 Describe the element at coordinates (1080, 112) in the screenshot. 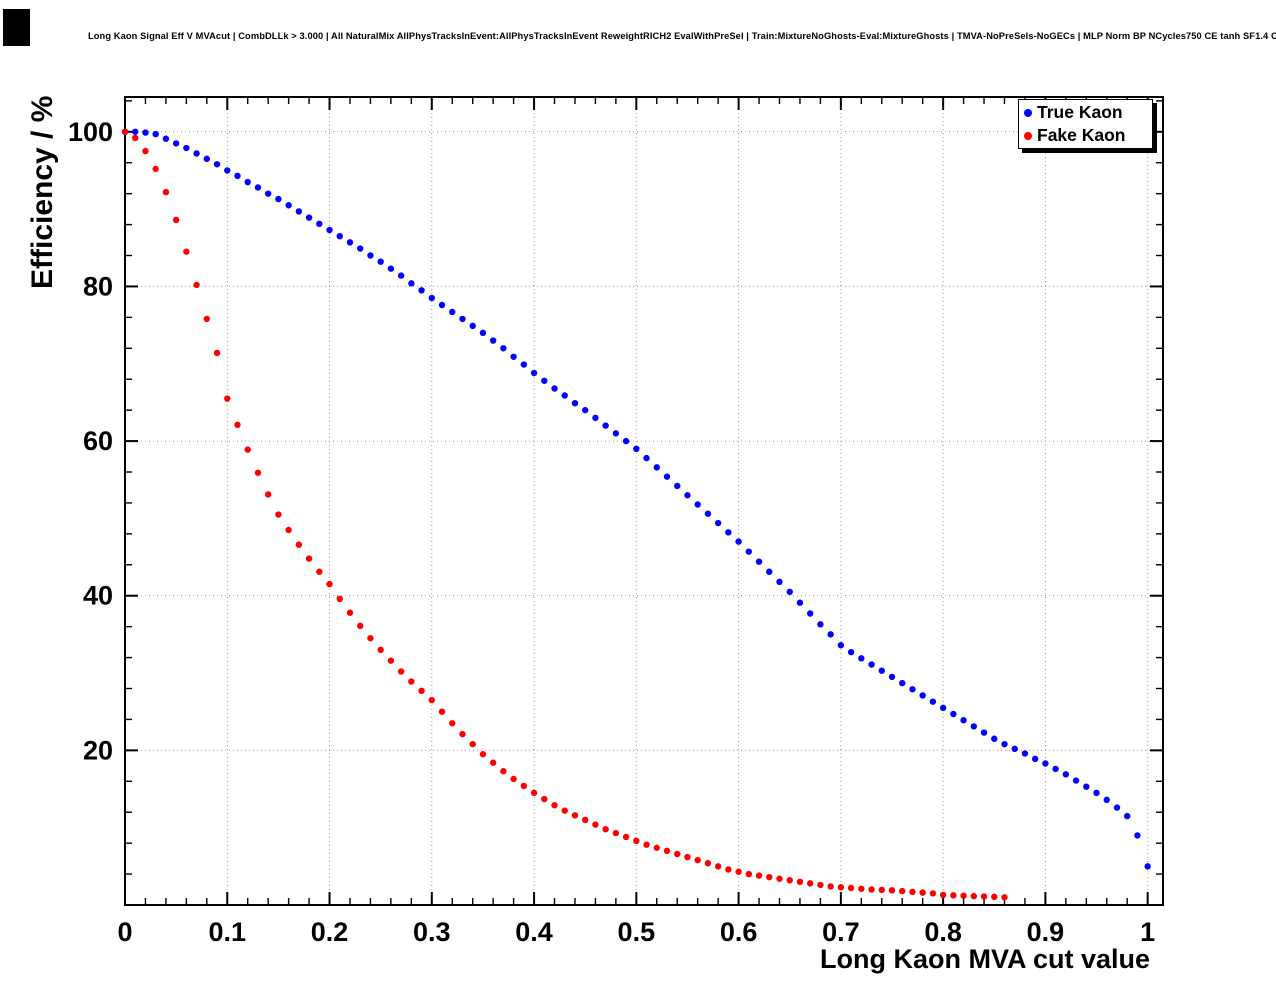

I see `legend-label-true-kaon: True Kaon` at that location.